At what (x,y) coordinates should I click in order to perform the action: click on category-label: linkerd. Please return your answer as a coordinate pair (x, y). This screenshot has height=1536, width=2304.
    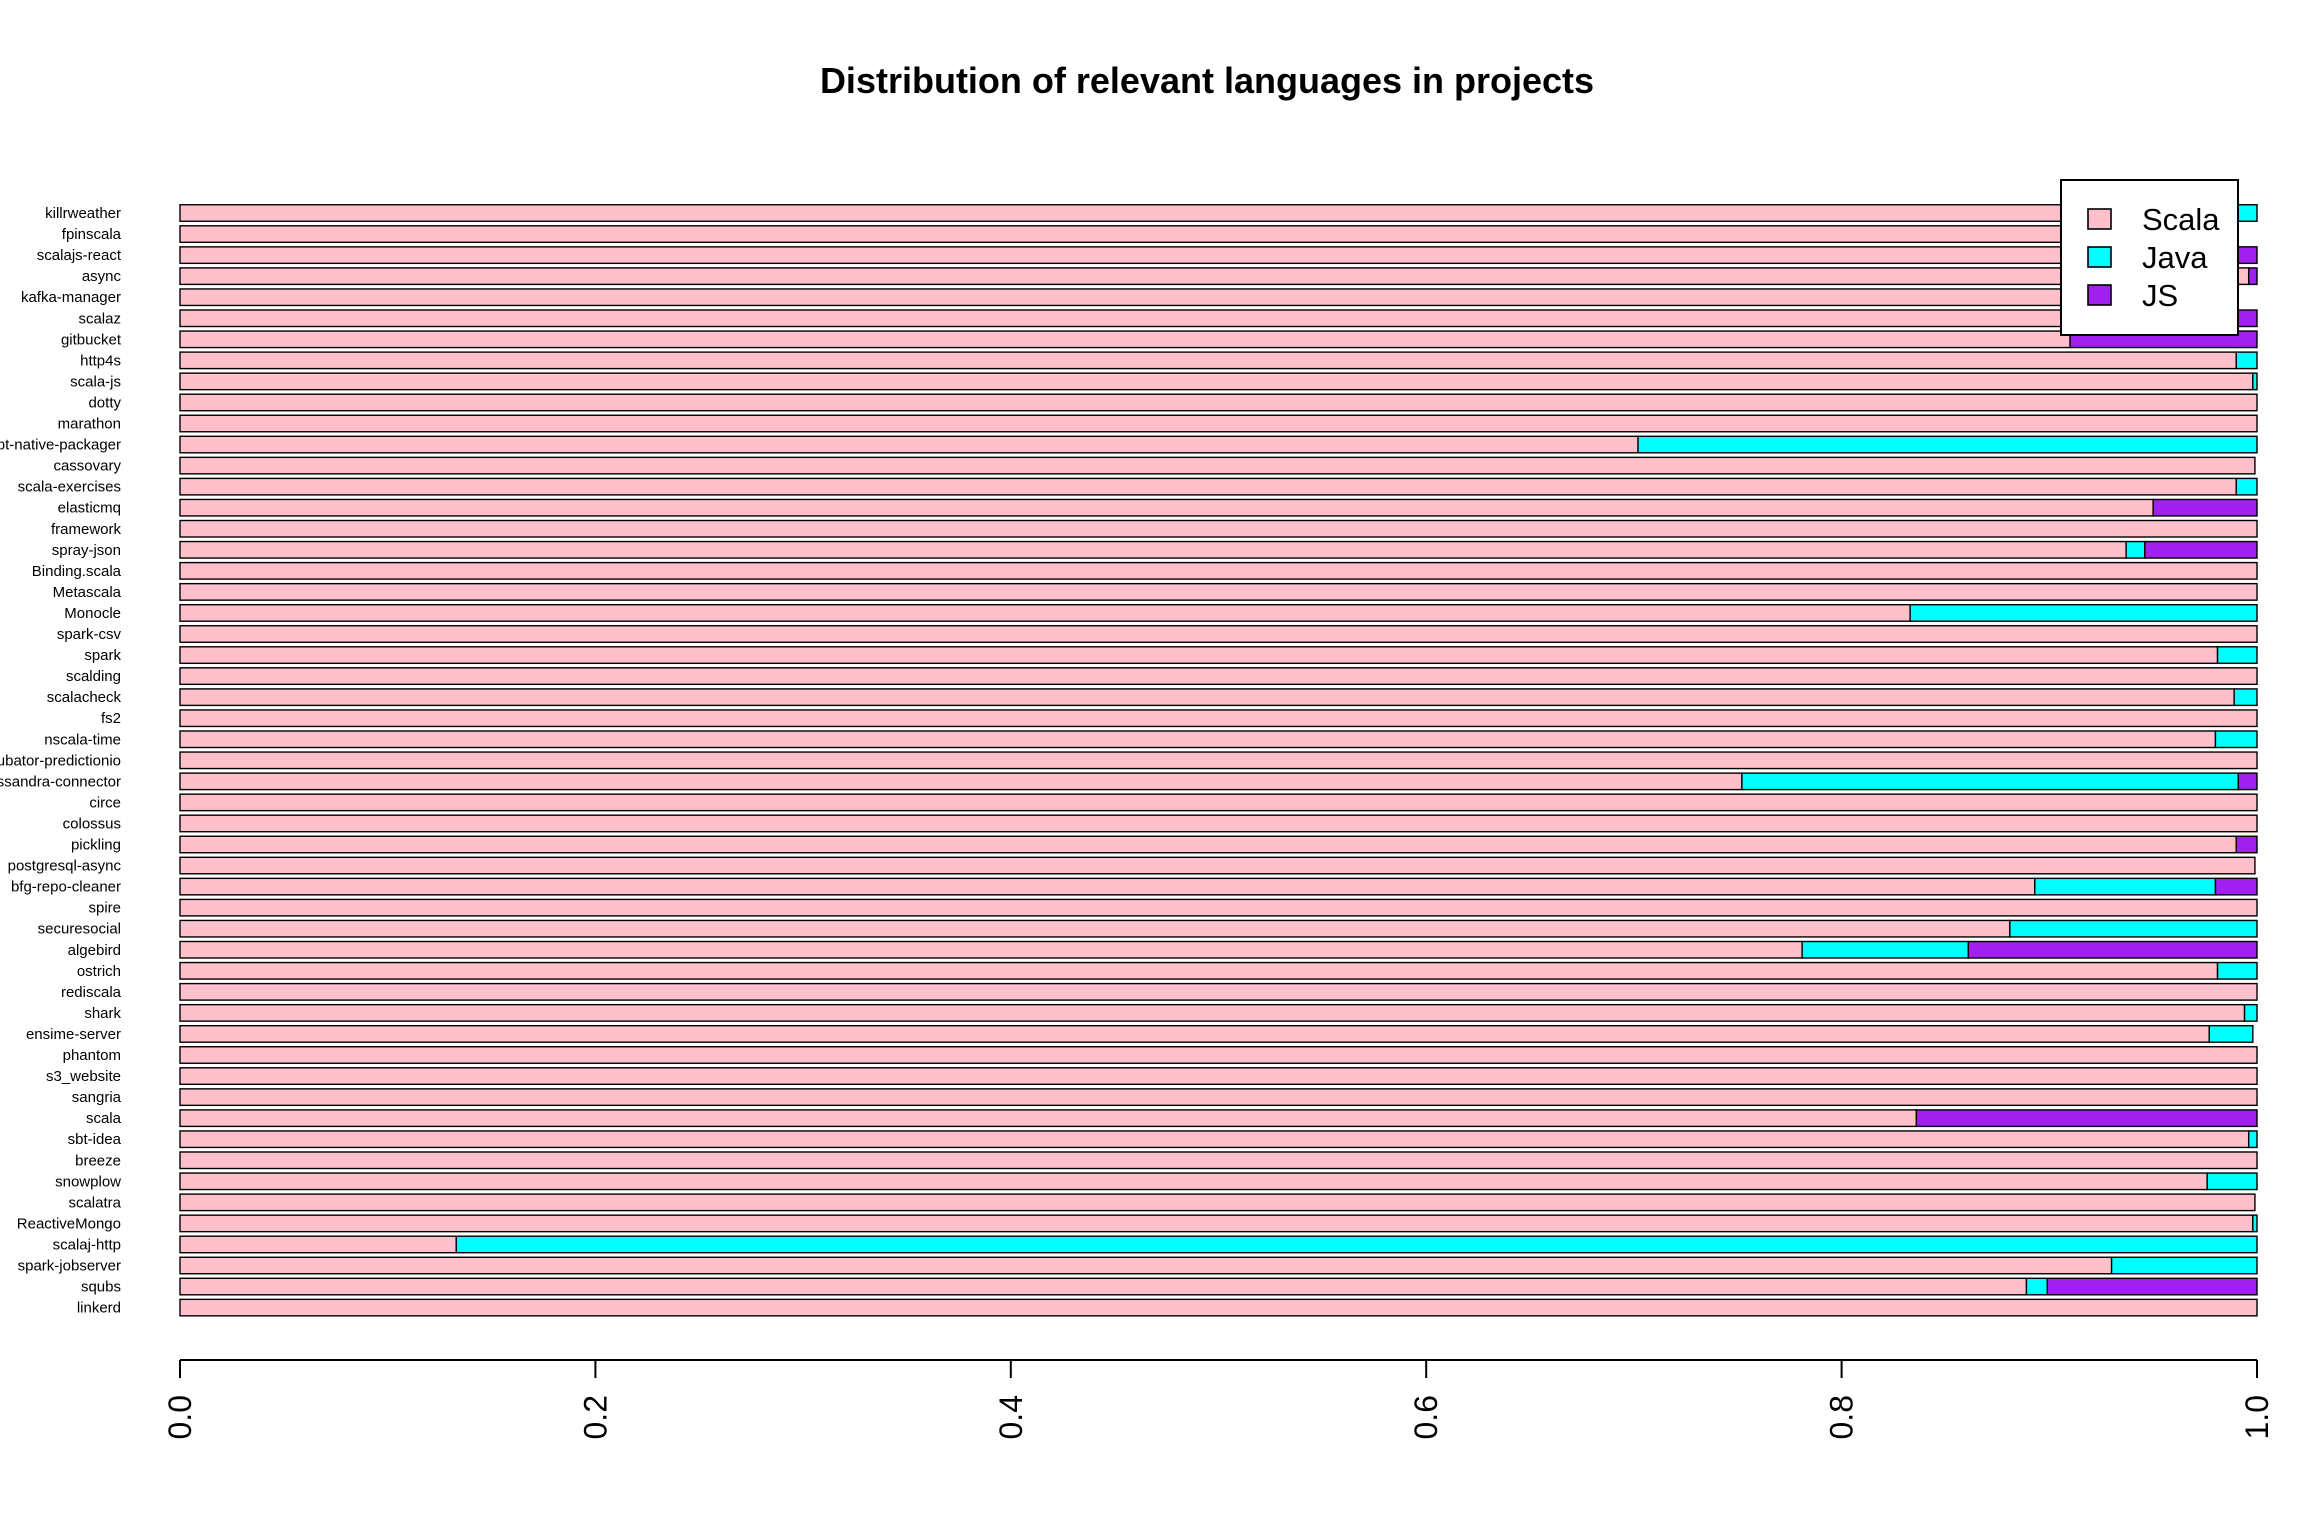
    Looking at the image, I should click on (99, 1308).